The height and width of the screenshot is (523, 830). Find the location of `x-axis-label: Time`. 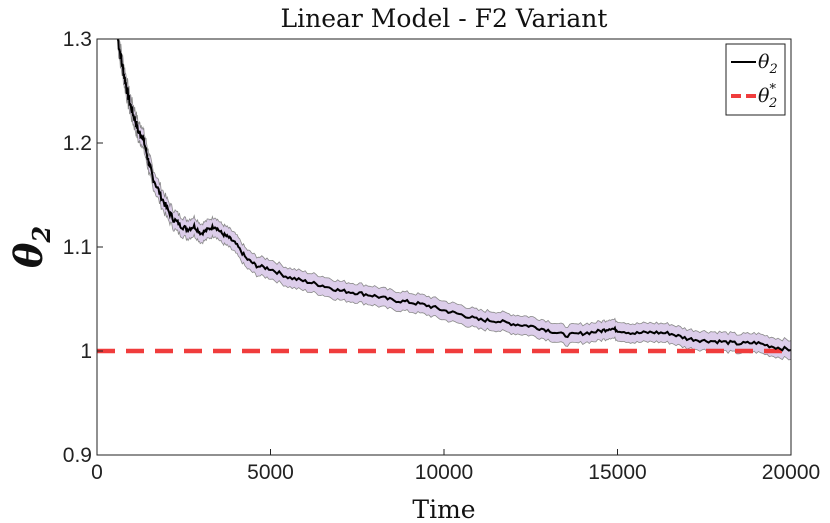

x-axis-label: Time is located at coordinates (443, 509).